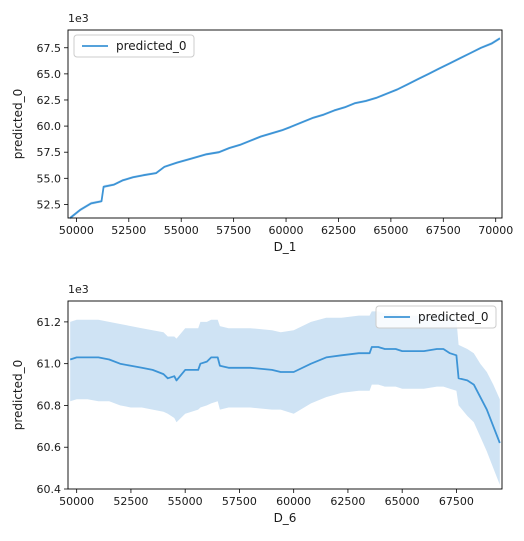  What do you see at coordinates (49, 447) in the screenshot?
I see `y-tick-label: 60.6` at bounding box center [49, 447].